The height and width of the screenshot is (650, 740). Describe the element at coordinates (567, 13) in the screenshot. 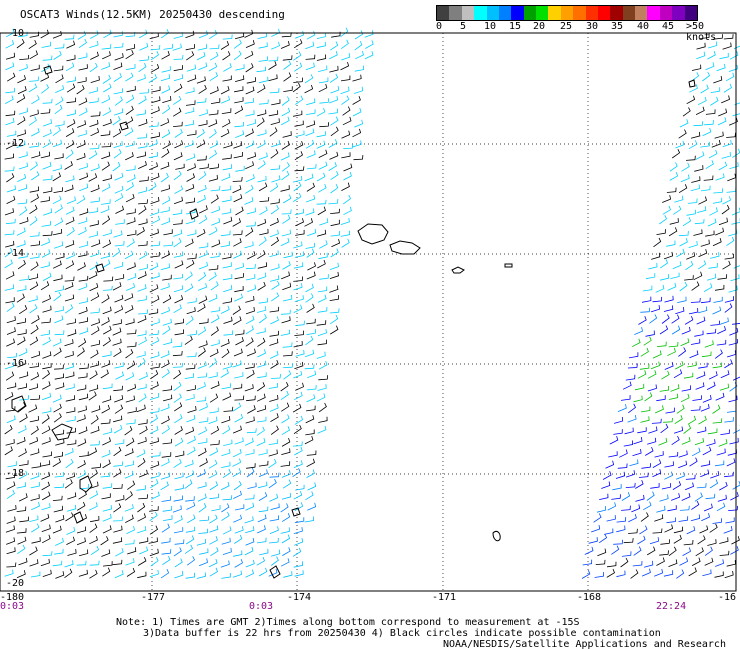

I see `wind-speed-colorbar` at that location.